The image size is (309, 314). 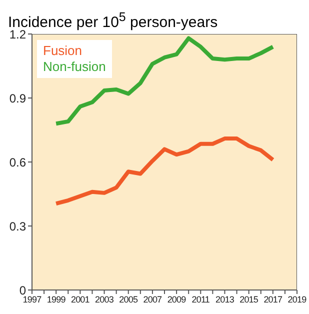 What do you see at coordinates (17, 226) in the screenshot?
I see `y-tick-label: 0.3` at bounding box center [17, 226].